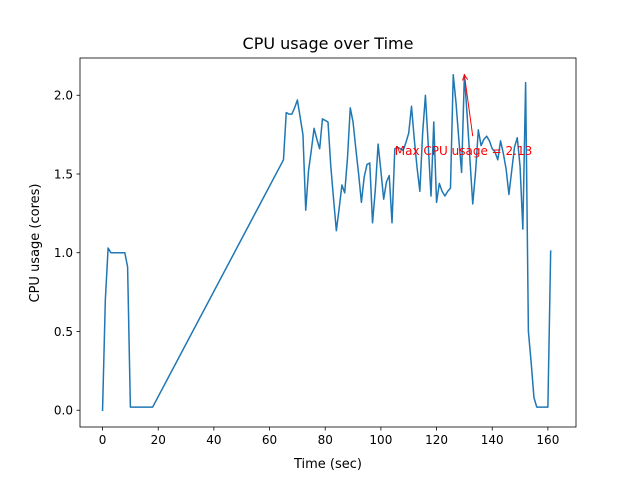 The image size is (640, 480). What do you see at coordinates (465, 77) in the screenshot?
I see `annotation-arrowhead` at bounding box center [465, 77].